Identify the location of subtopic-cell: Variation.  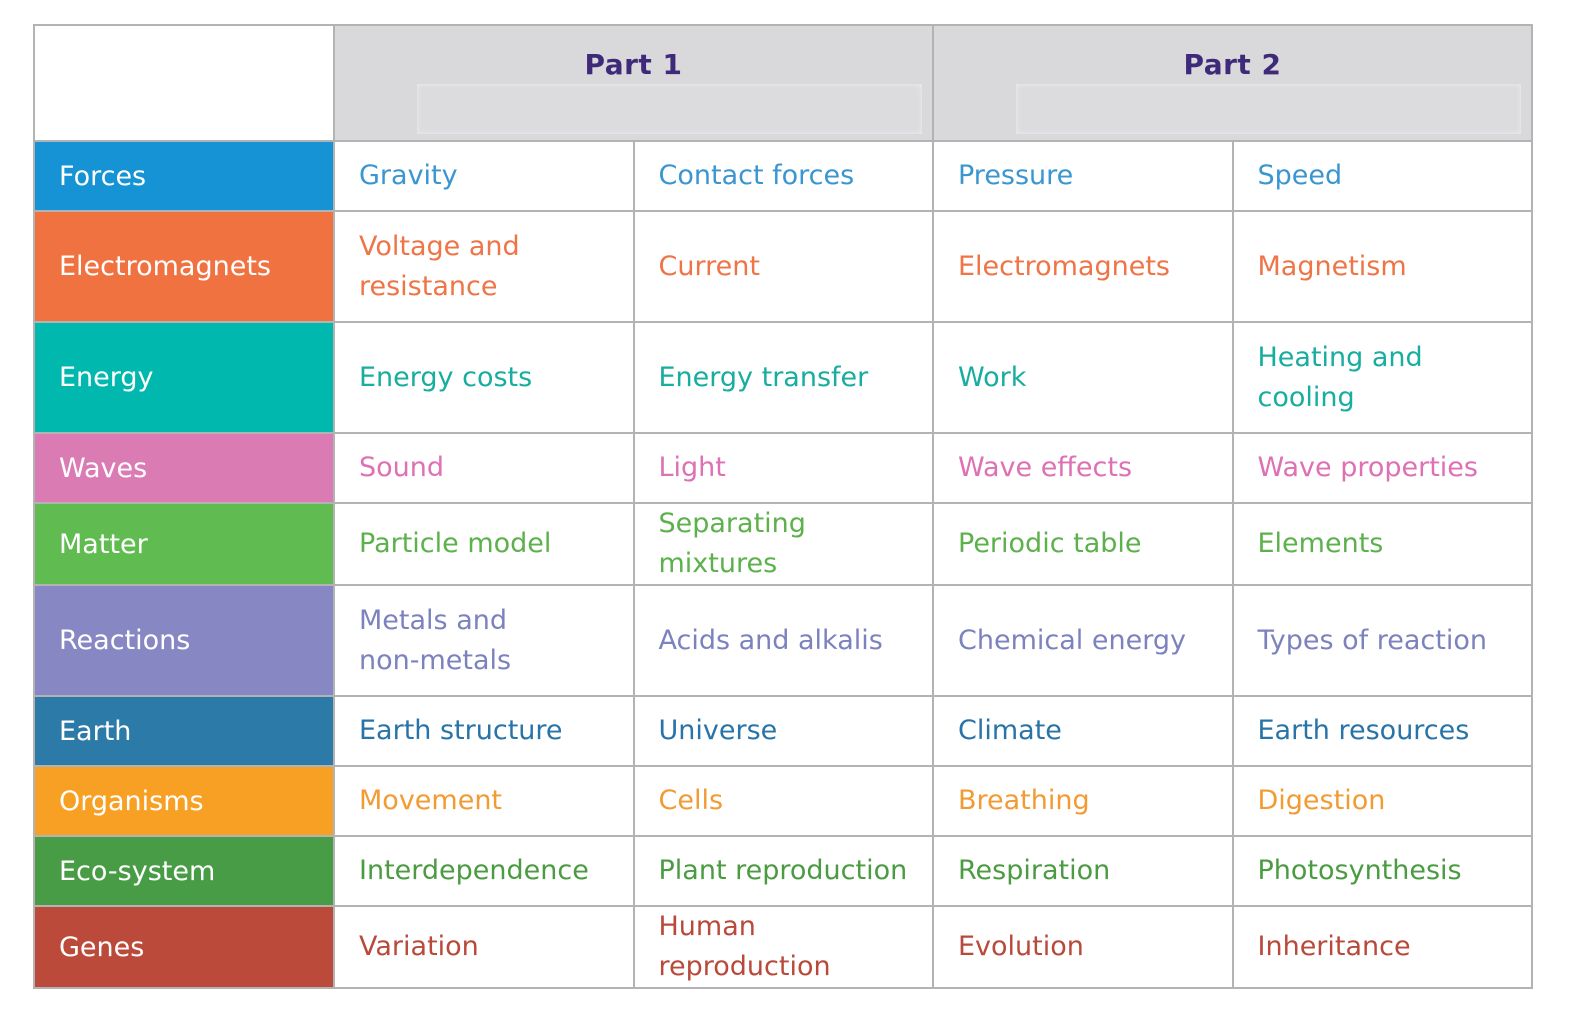
(484, 947).